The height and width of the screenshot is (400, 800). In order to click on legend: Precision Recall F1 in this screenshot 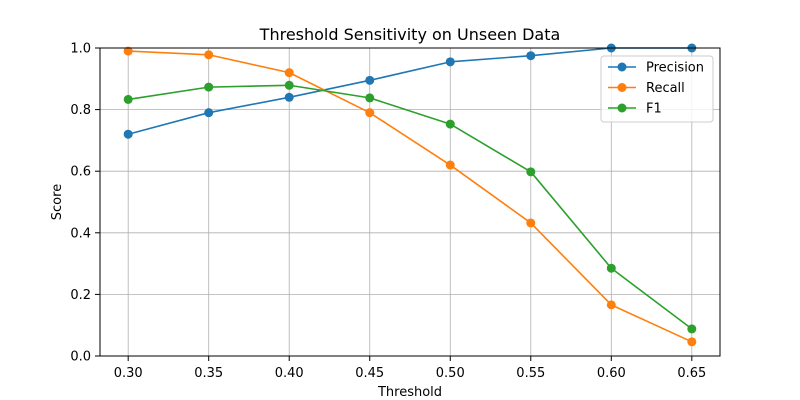, I will do `click(657, 89)`.